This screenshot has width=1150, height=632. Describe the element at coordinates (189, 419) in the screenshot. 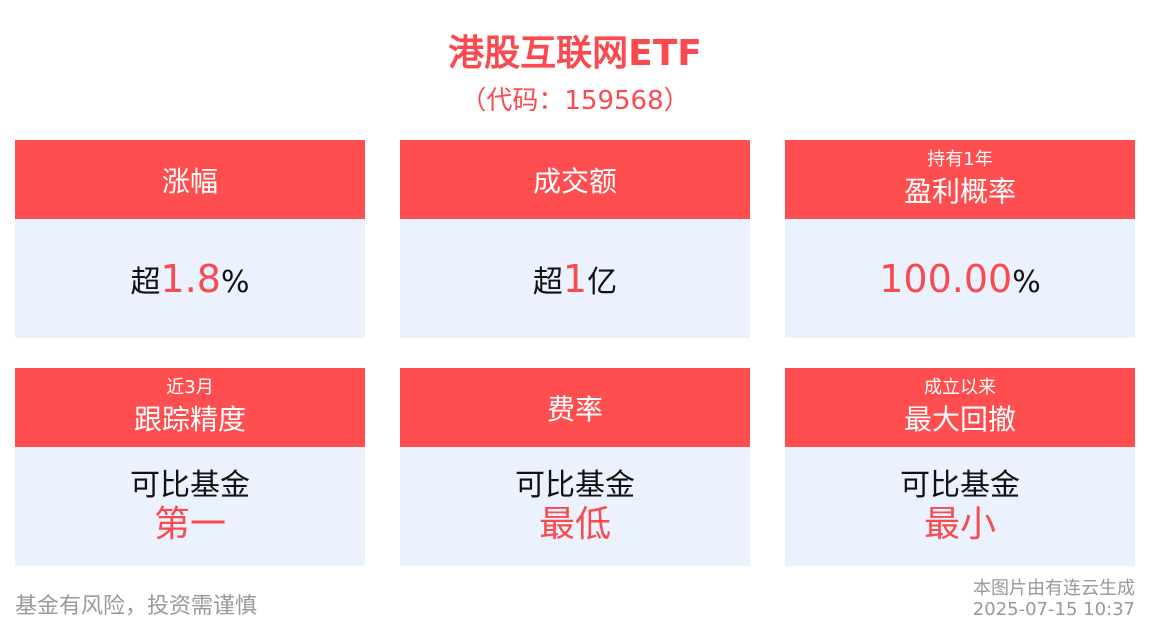

I see `card-label: 跟踪精度` at that location.